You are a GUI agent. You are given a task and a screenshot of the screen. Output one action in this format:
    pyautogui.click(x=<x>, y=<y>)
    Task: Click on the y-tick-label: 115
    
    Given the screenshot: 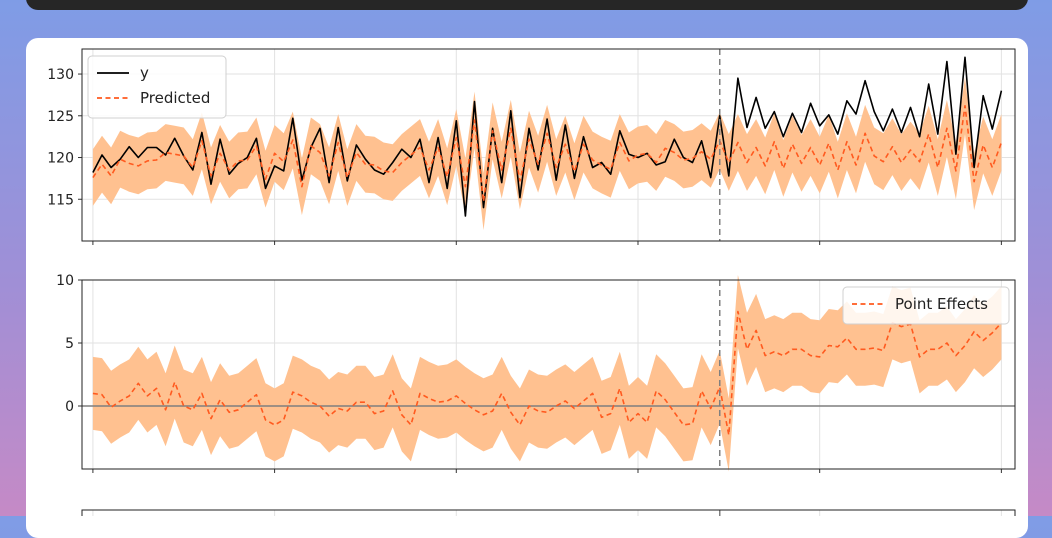 What is the action you would take?
    pyautogui.click(x=60, y=200)
    